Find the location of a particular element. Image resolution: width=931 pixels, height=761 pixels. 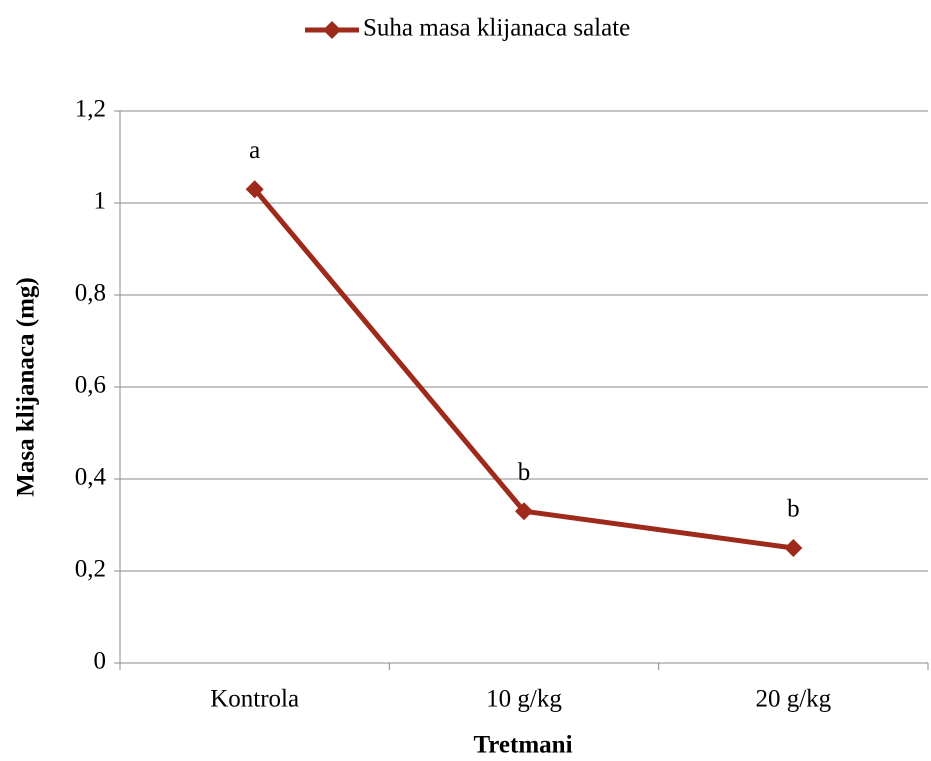

legend-marker is located at coordinates (332, 30).